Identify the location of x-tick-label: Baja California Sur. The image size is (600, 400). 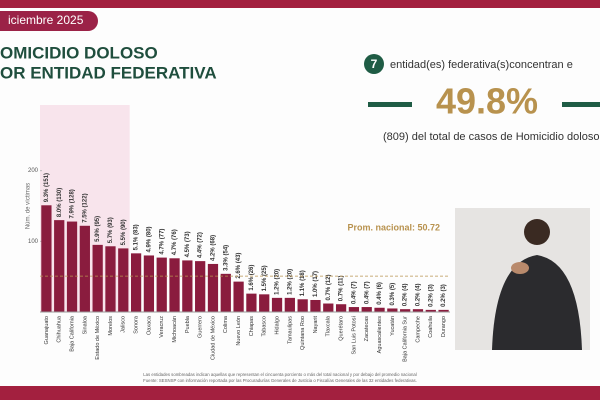
(406, 339).